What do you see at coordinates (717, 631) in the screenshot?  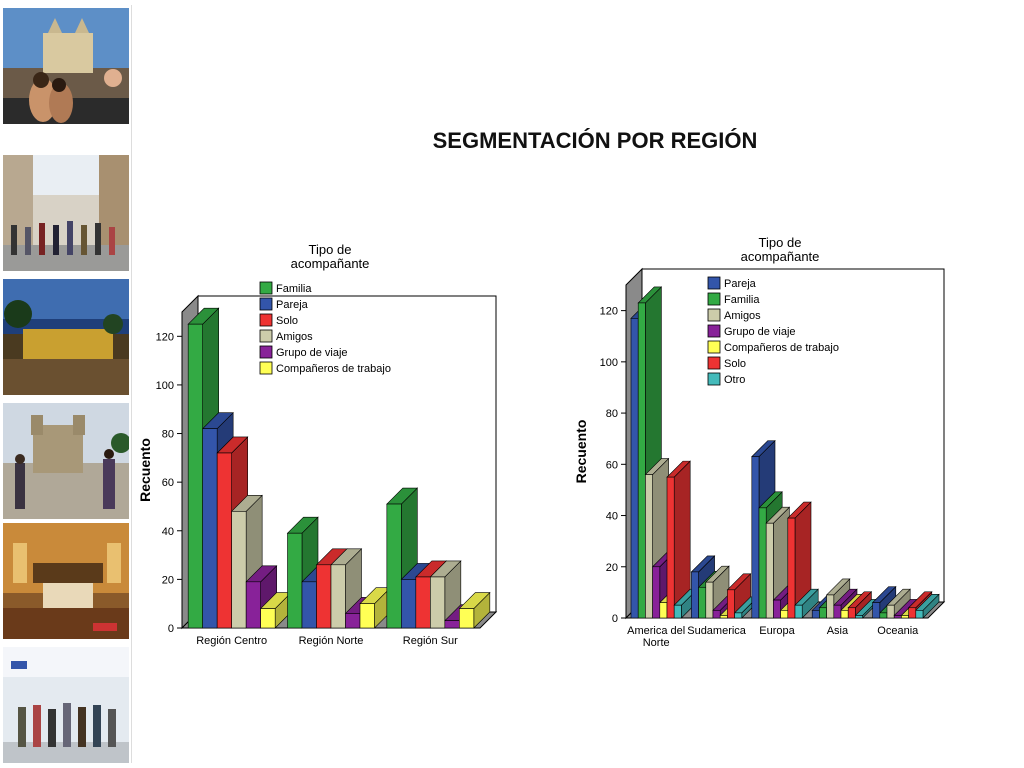 I see `category-label: Sudamerica` at bounding box center [717, 631].